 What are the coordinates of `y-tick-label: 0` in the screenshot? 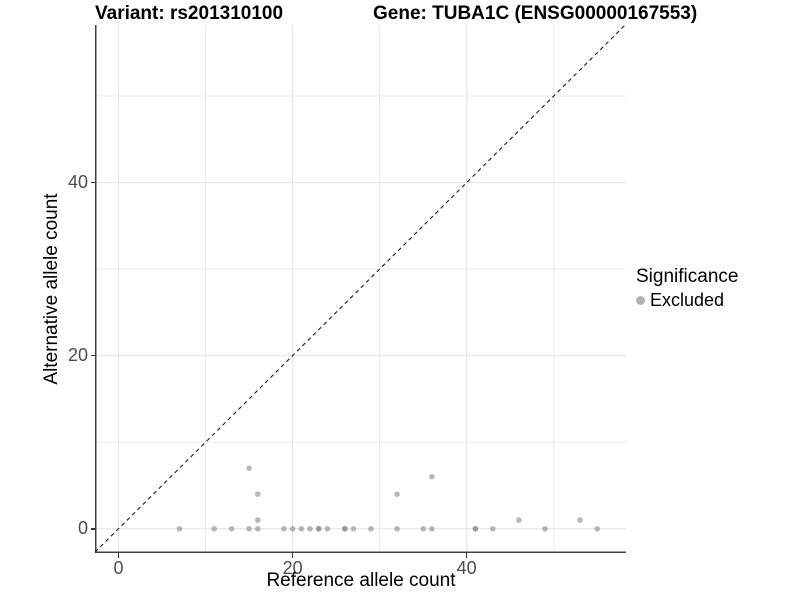 It's located at (82, 527).